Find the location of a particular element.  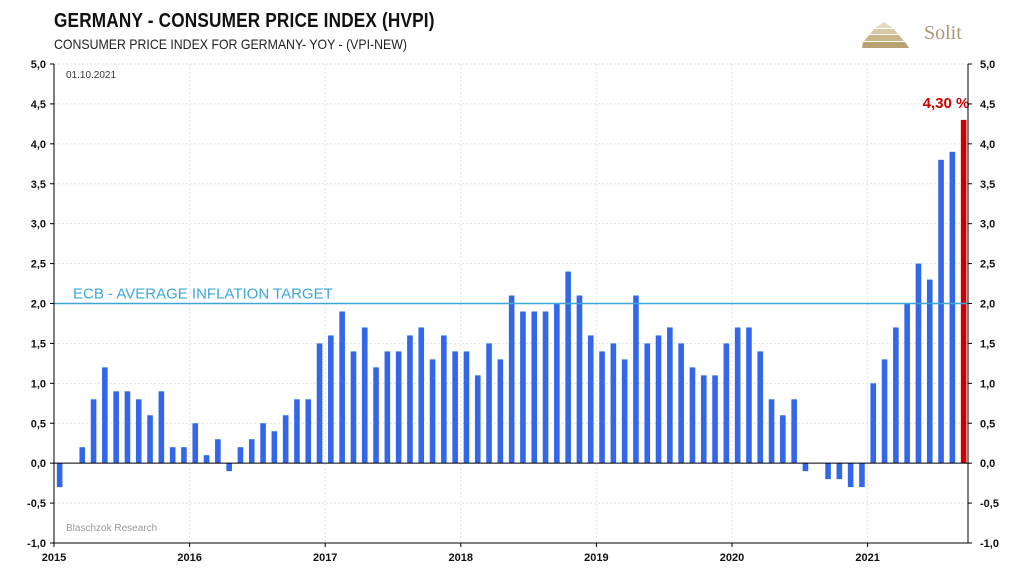

highlight-value-label: 4,30 % is located at coordinates (946, 103).